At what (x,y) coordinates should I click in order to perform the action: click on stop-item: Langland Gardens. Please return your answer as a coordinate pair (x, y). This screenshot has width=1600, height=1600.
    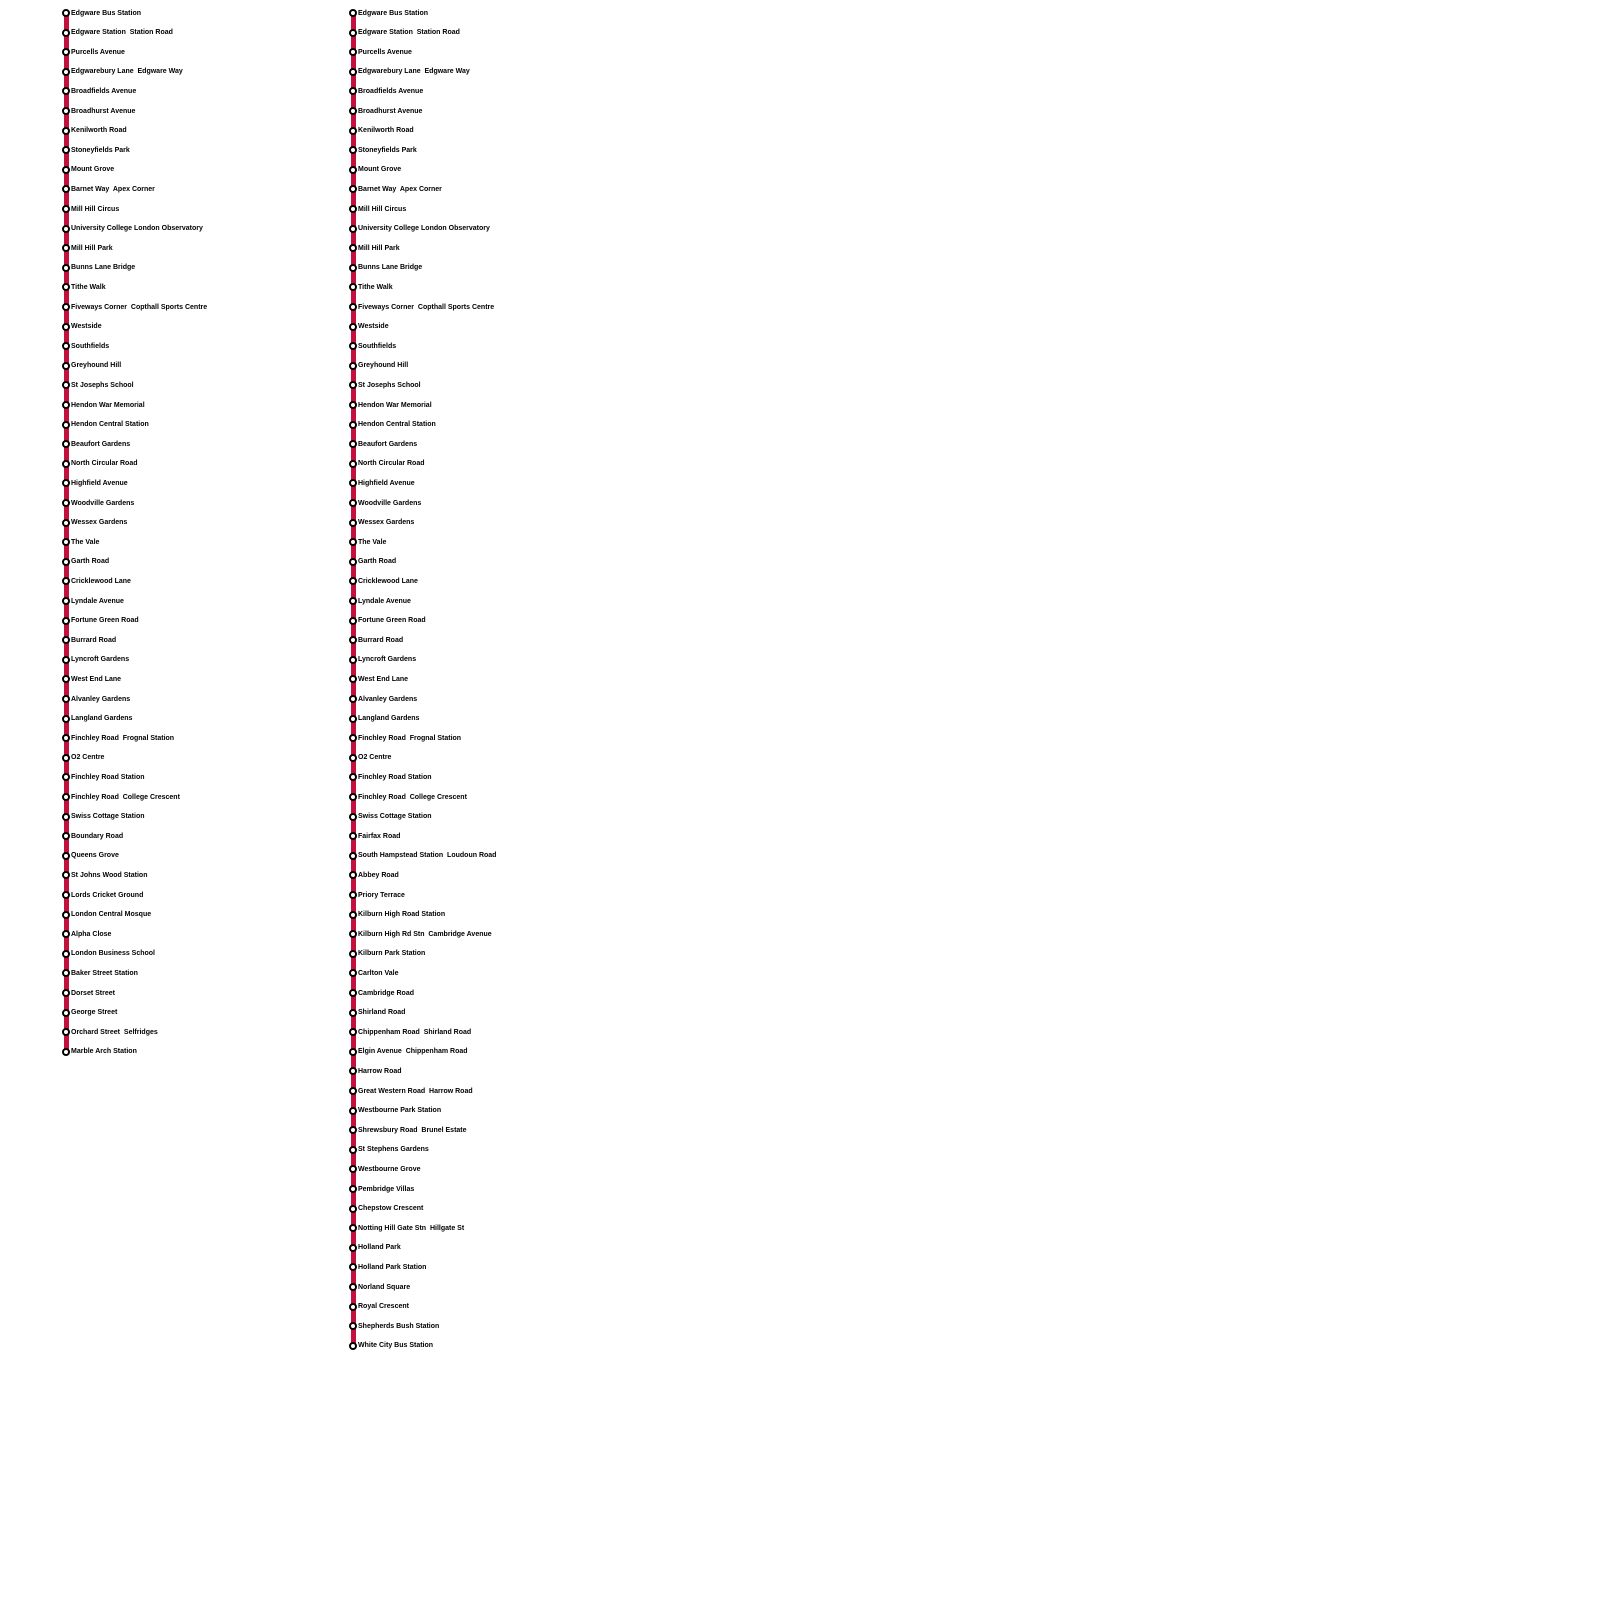
    Looking at the image, I should click on (384, 719).